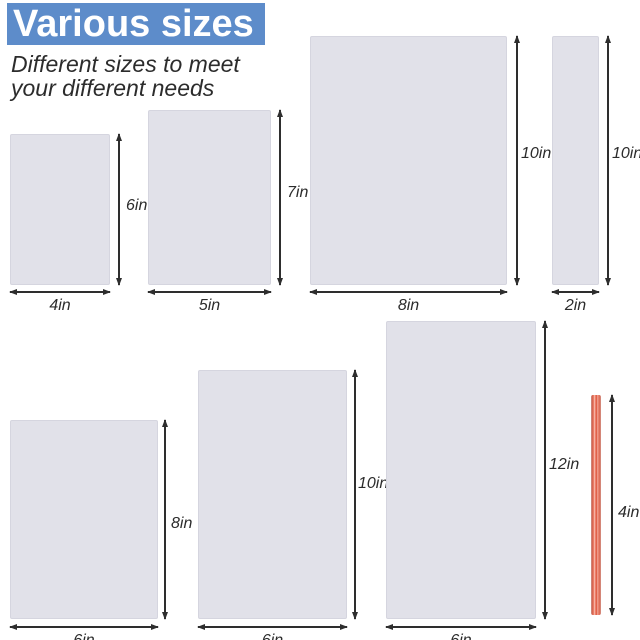 Image resolution: width=640 pixels, height=640 pixels. I want to click on height-label: 4in, so click(629, 512).